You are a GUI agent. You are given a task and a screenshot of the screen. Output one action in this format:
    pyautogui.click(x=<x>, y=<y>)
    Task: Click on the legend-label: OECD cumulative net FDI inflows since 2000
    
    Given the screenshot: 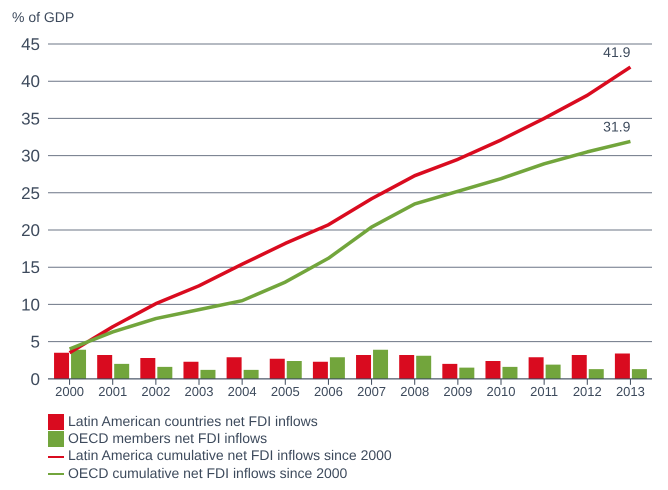 What is the action you would take?
    pyautogui.click(x=208, y=472)
    